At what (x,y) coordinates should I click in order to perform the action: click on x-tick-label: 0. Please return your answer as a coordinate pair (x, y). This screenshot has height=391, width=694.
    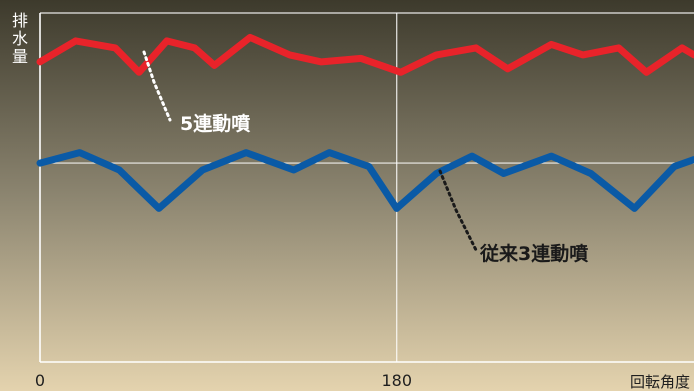
    Looking at the image, I should click on (40, 380).